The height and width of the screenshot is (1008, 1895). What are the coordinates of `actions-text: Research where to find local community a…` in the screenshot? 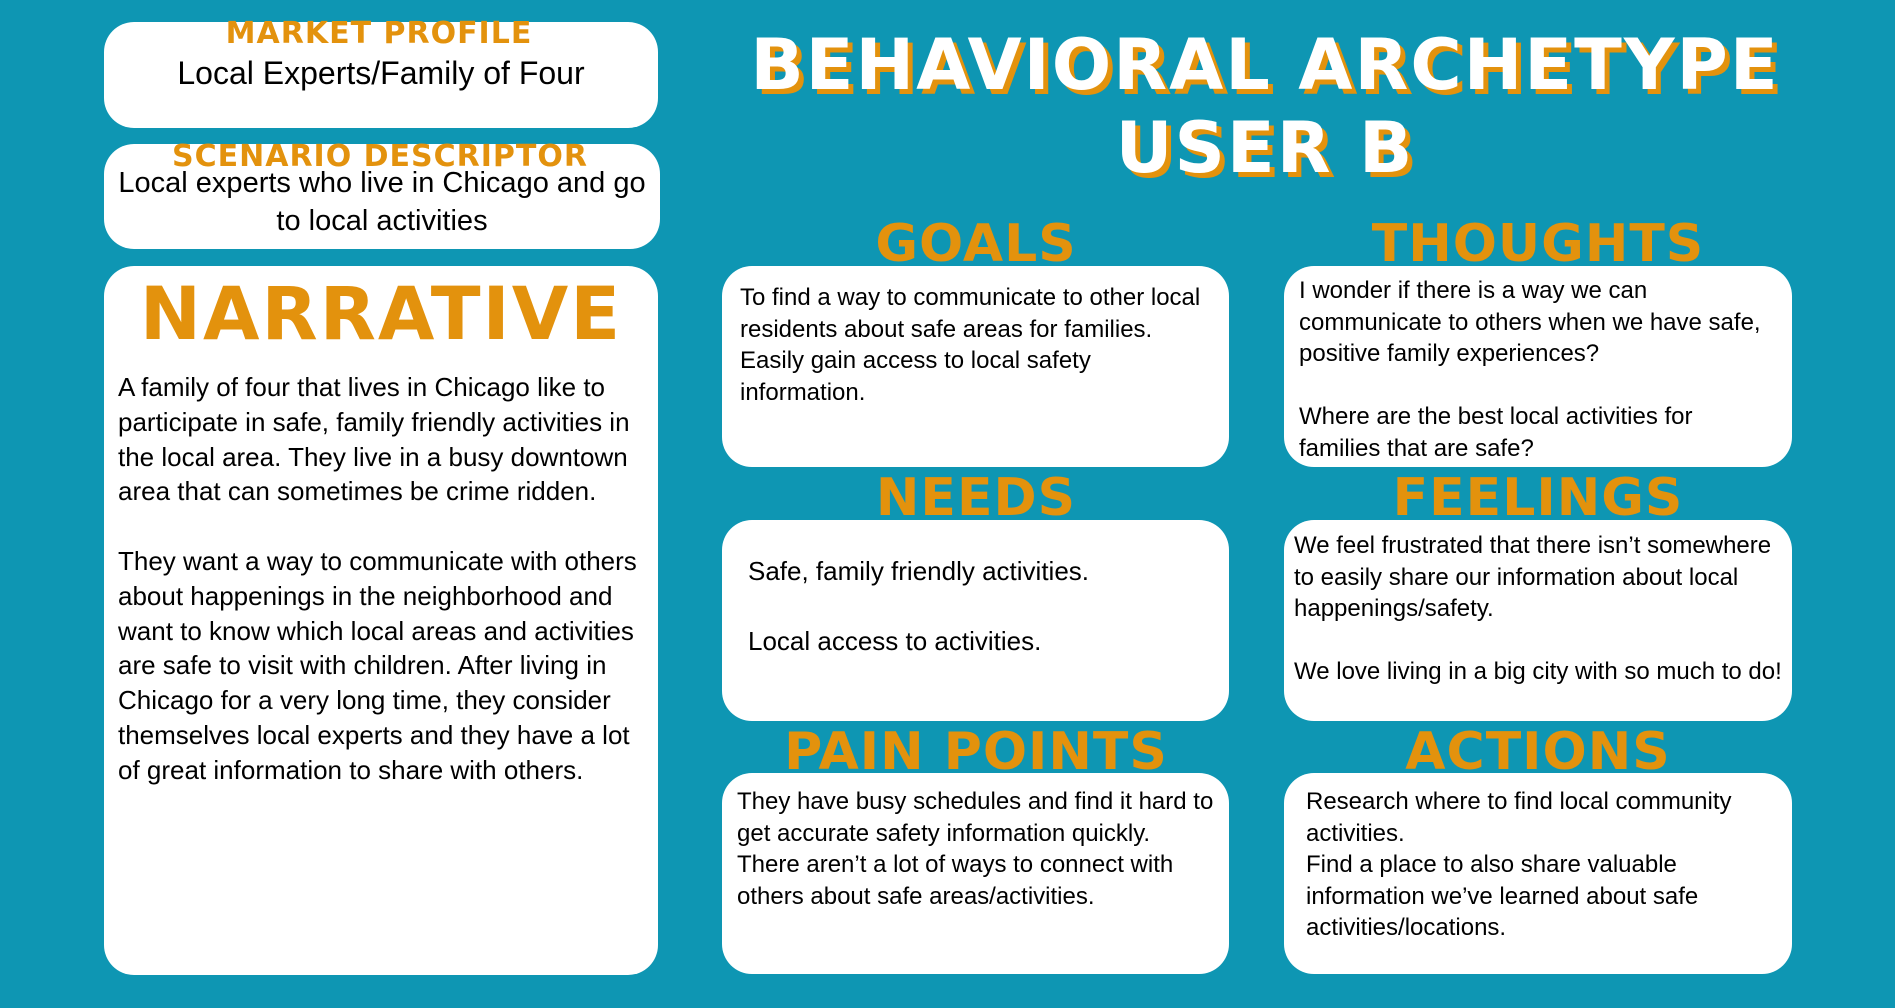 It's located at (1519, 864).